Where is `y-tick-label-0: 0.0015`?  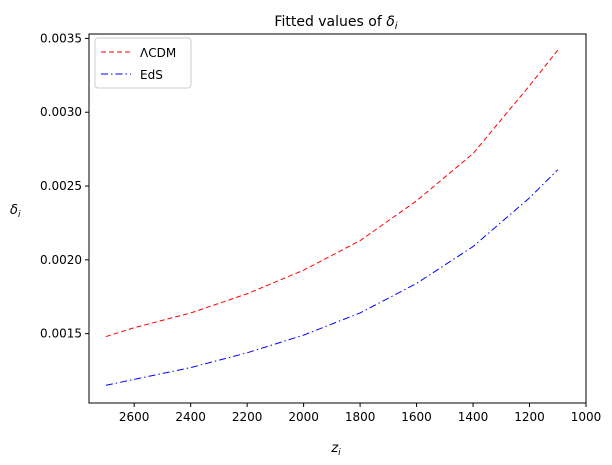
y-tick-label-0: 0.0015 is located at coordinates (61, 334).